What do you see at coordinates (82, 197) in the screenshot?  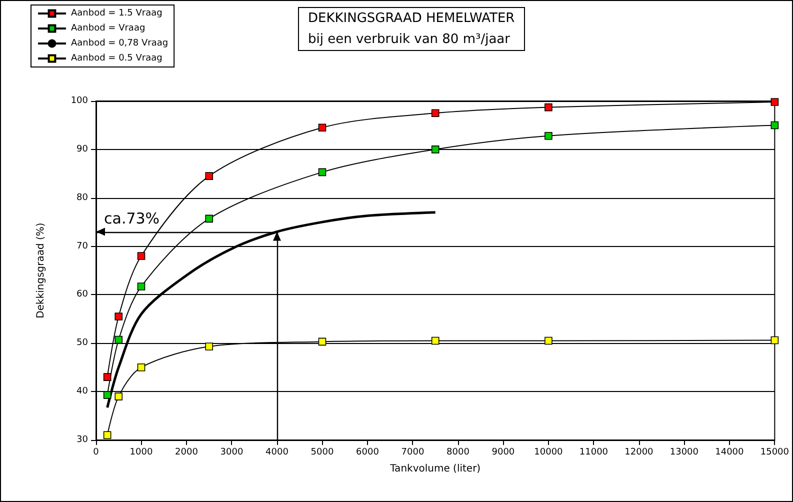 I see `y-tick-label: 80` at bounding box center [82, 197].